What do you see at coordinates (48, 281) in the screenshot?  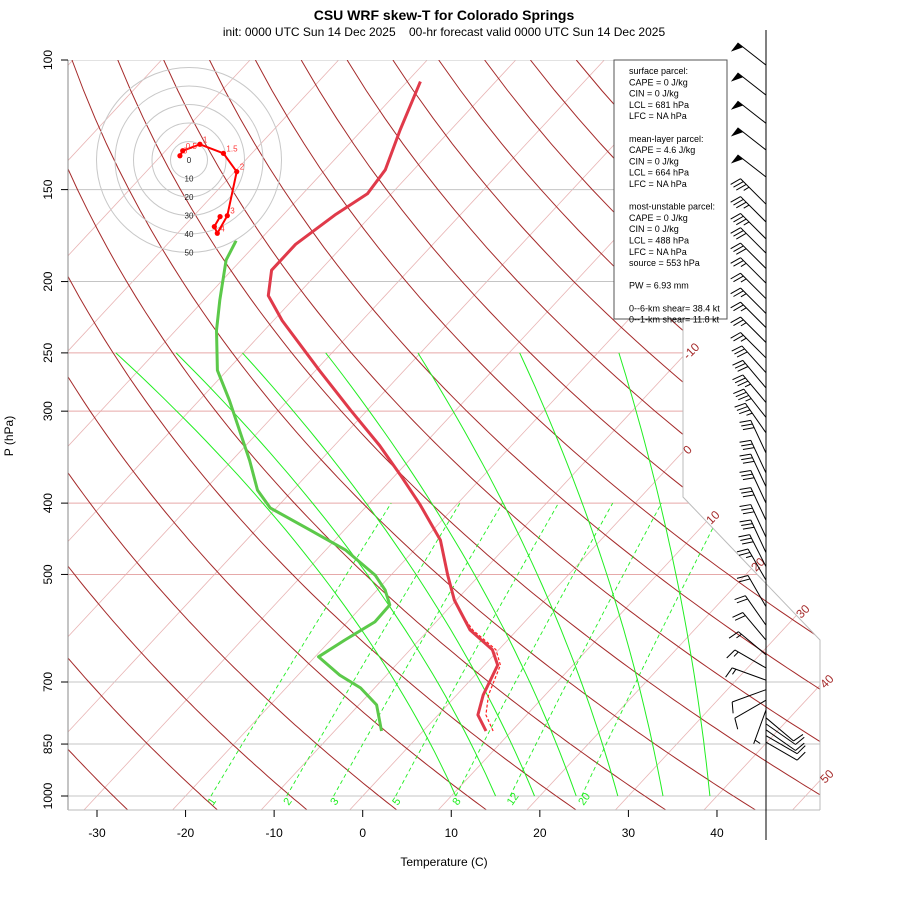 I see `y-tick-label: 200` at bounding box center [48, 281].